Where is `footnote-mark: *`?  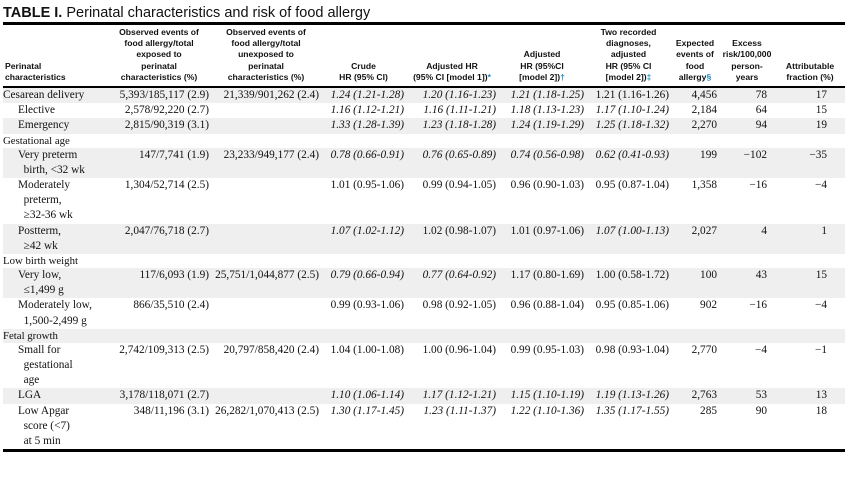
footnote-mark: * is located at coordinates (489, 76).